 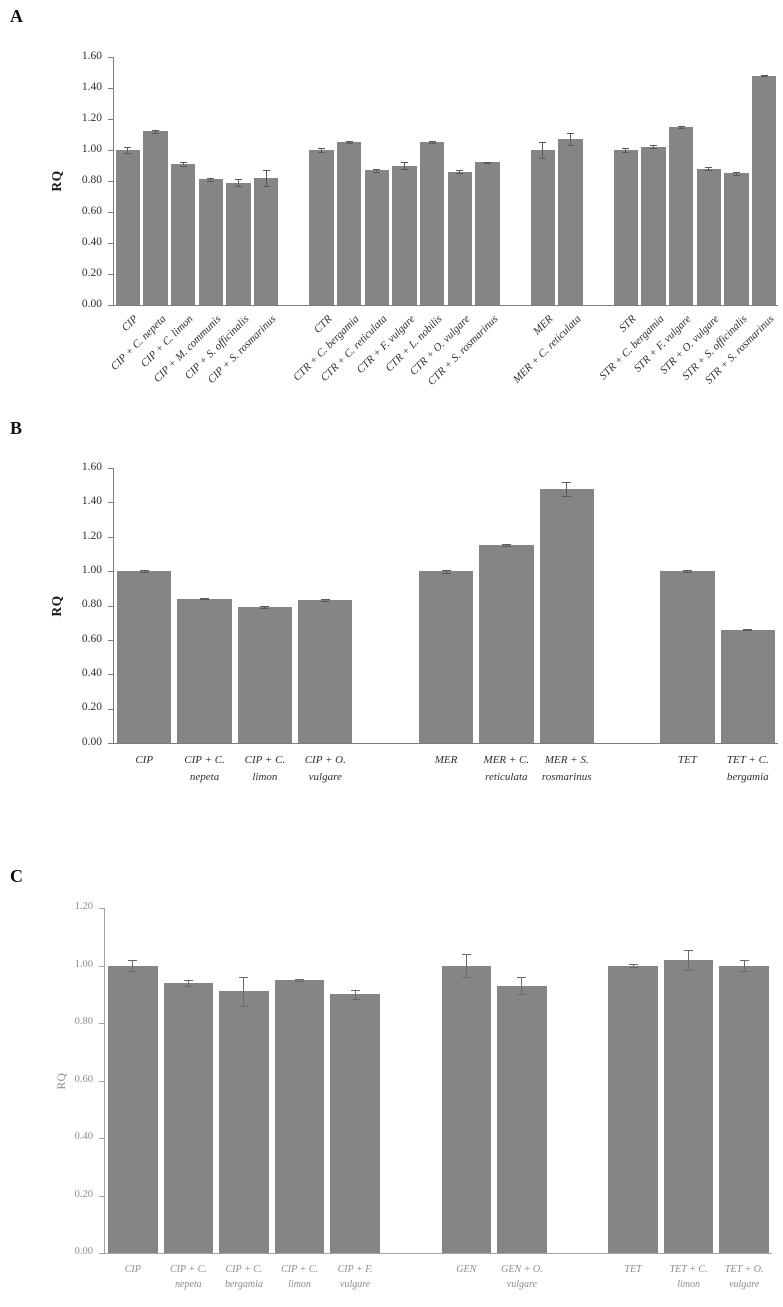 I want to click on x-tick-label: TET + O. vulgare, so click(x=744, y=1277).